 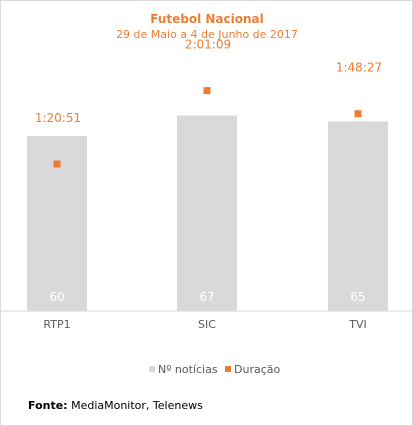 I want to click on bar-value-label-sic: 67, so click(x=206, y=297).